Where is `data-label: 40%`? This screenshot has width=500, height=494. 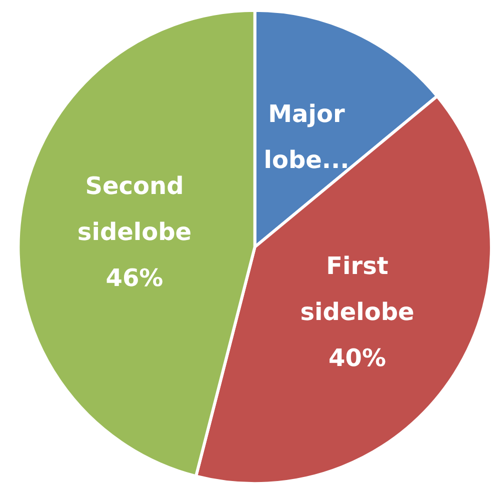
data-label: 40% is located at coordinates (357, 358).